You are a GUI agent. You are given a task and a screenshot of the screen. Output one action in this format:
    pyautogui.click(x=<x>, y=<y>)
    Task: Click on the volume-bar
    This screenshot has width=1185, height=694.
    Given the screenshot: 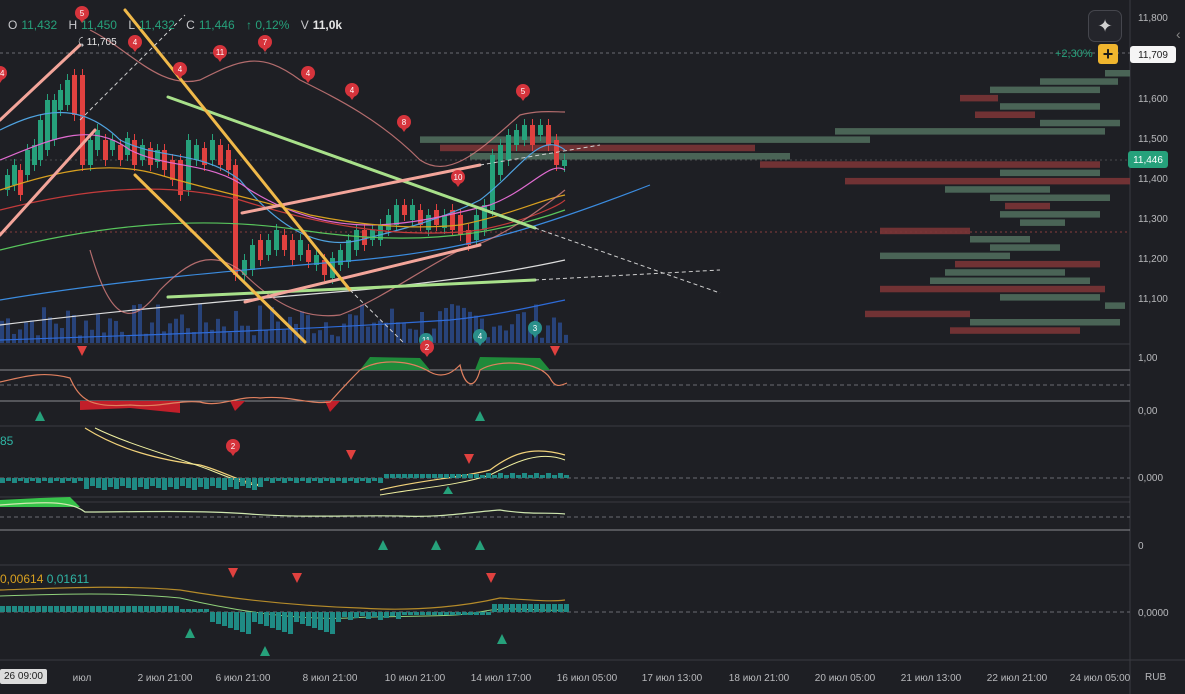 What is the action you would take?
    pyautogui.click(x=284, y=336)
    